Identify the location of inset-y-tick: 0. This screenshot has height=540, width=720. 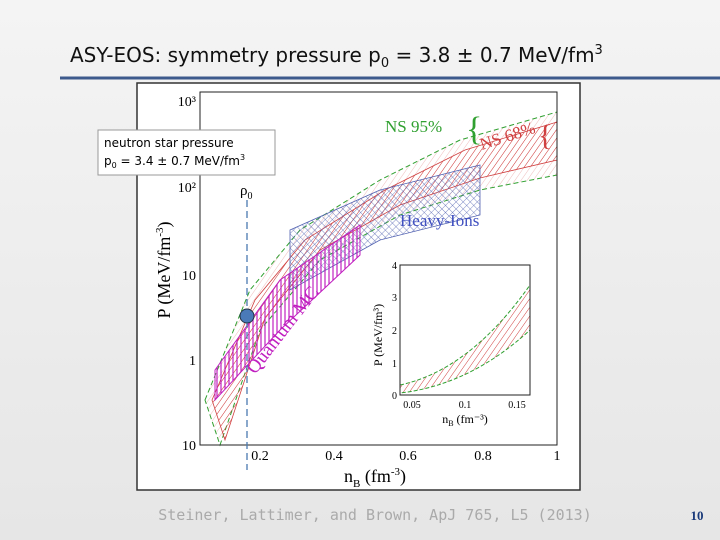
(394, 396).